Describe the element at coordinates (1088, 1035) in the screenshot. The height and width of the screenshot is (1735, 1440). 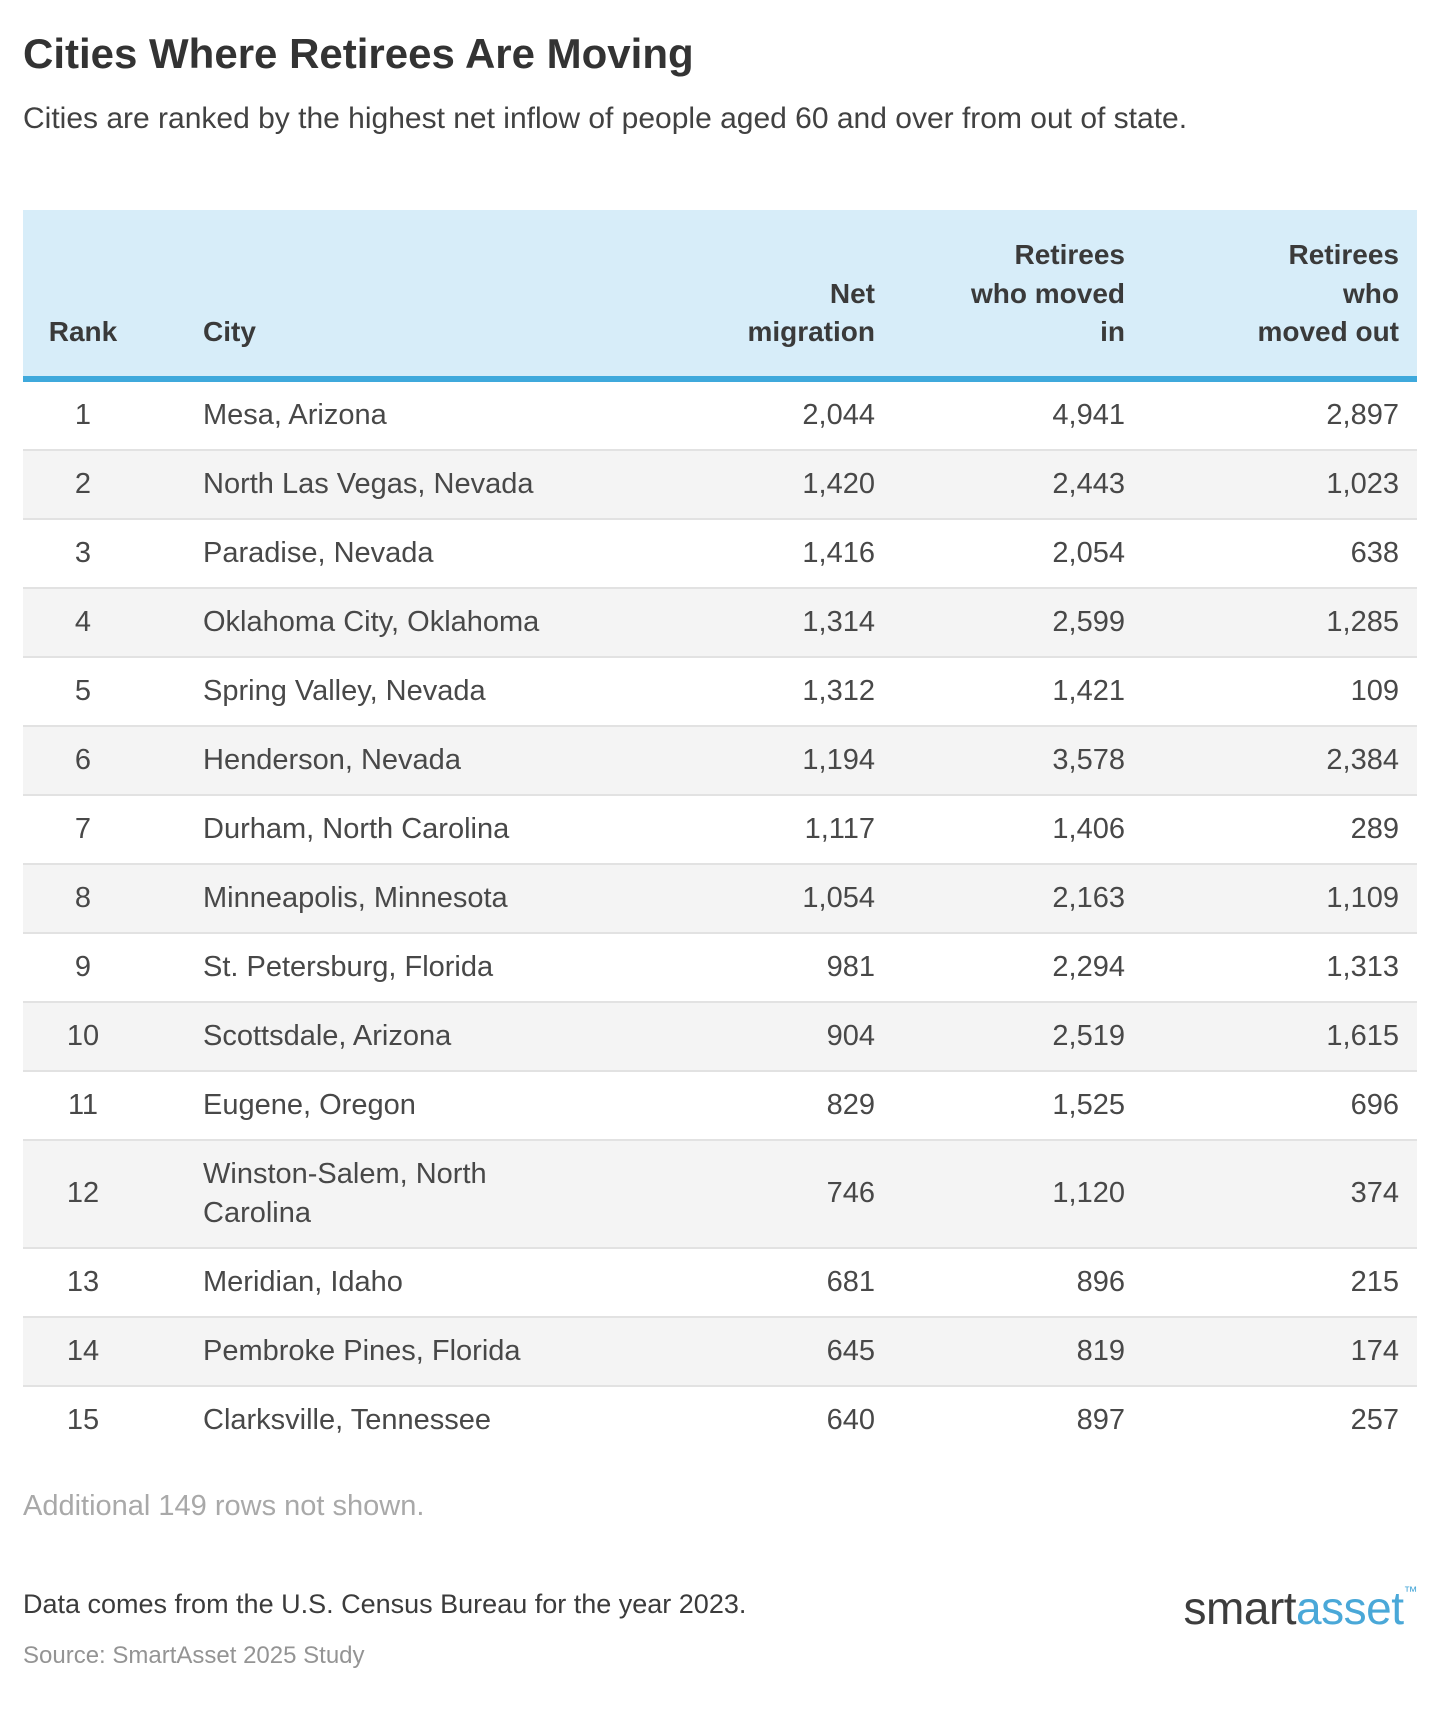
I see `cell-in: 2,519` at that location.